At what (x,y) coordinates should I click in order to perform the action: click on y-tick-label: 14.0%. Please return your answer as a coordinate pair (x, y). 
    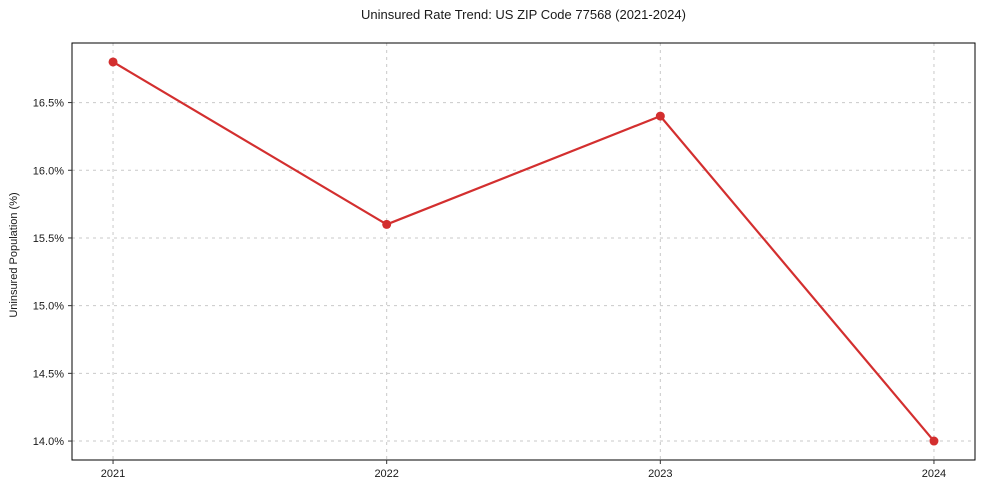
    Looking at the image, I should click on (48, 442).